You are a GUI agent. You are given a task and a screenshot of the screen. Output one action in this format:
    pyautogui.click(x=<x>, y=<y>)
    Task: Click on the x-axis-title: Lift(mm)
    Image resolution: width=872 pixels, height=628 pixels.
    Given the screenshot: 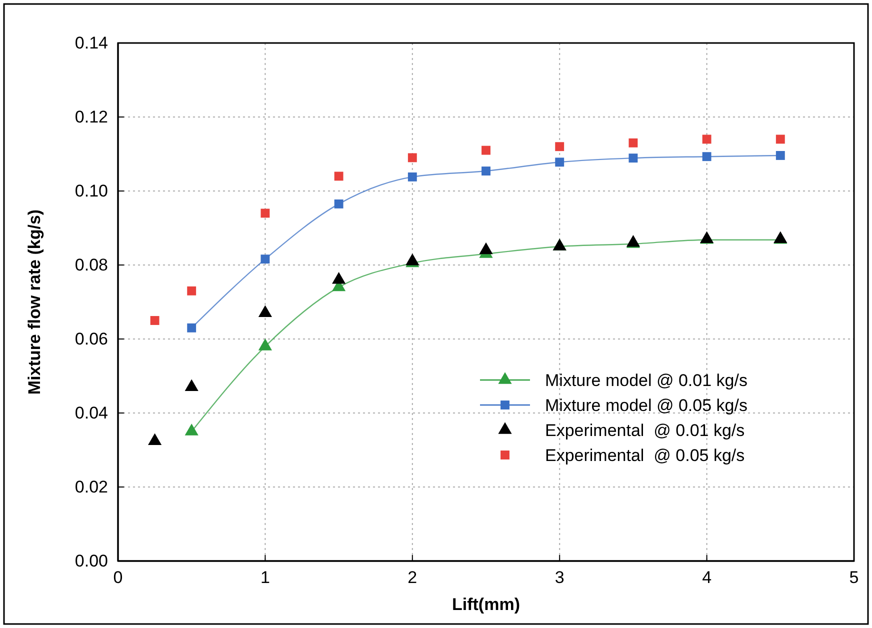 What is the action you would take?
    pyautogui.click(x=486, y=604)
    